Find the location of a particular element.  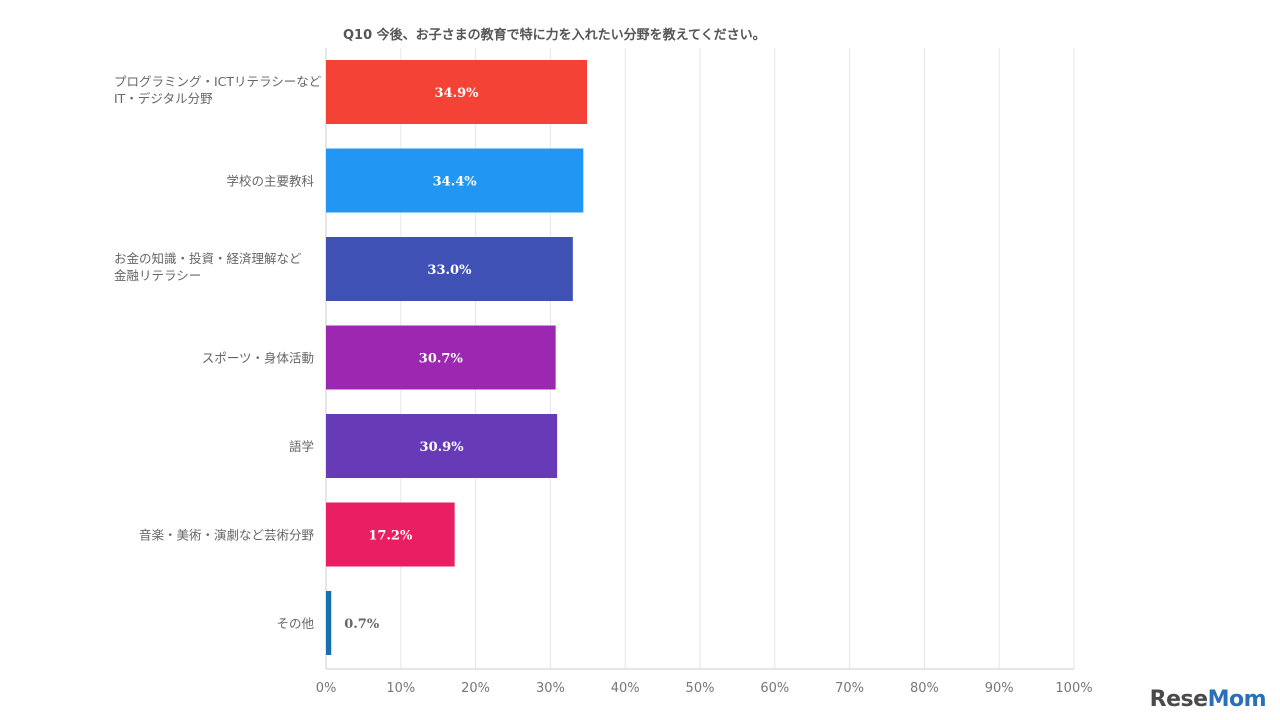

x-tick-label: 50% is located at coordinates (700, 688).